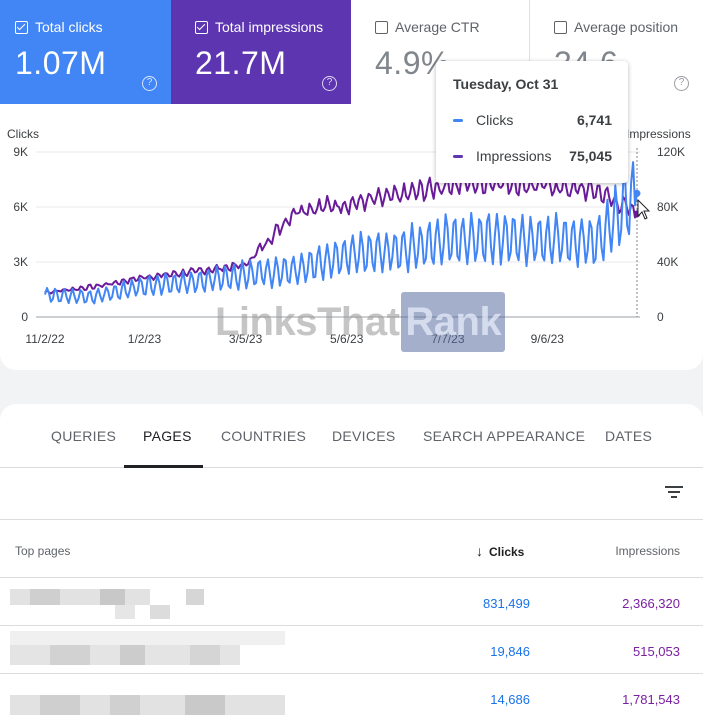 The width and height of the screenshot is (703, 719). Describe the element at coordinates (671, 152) in the screenshot. I see `right-tick-label: 120K` at that location.